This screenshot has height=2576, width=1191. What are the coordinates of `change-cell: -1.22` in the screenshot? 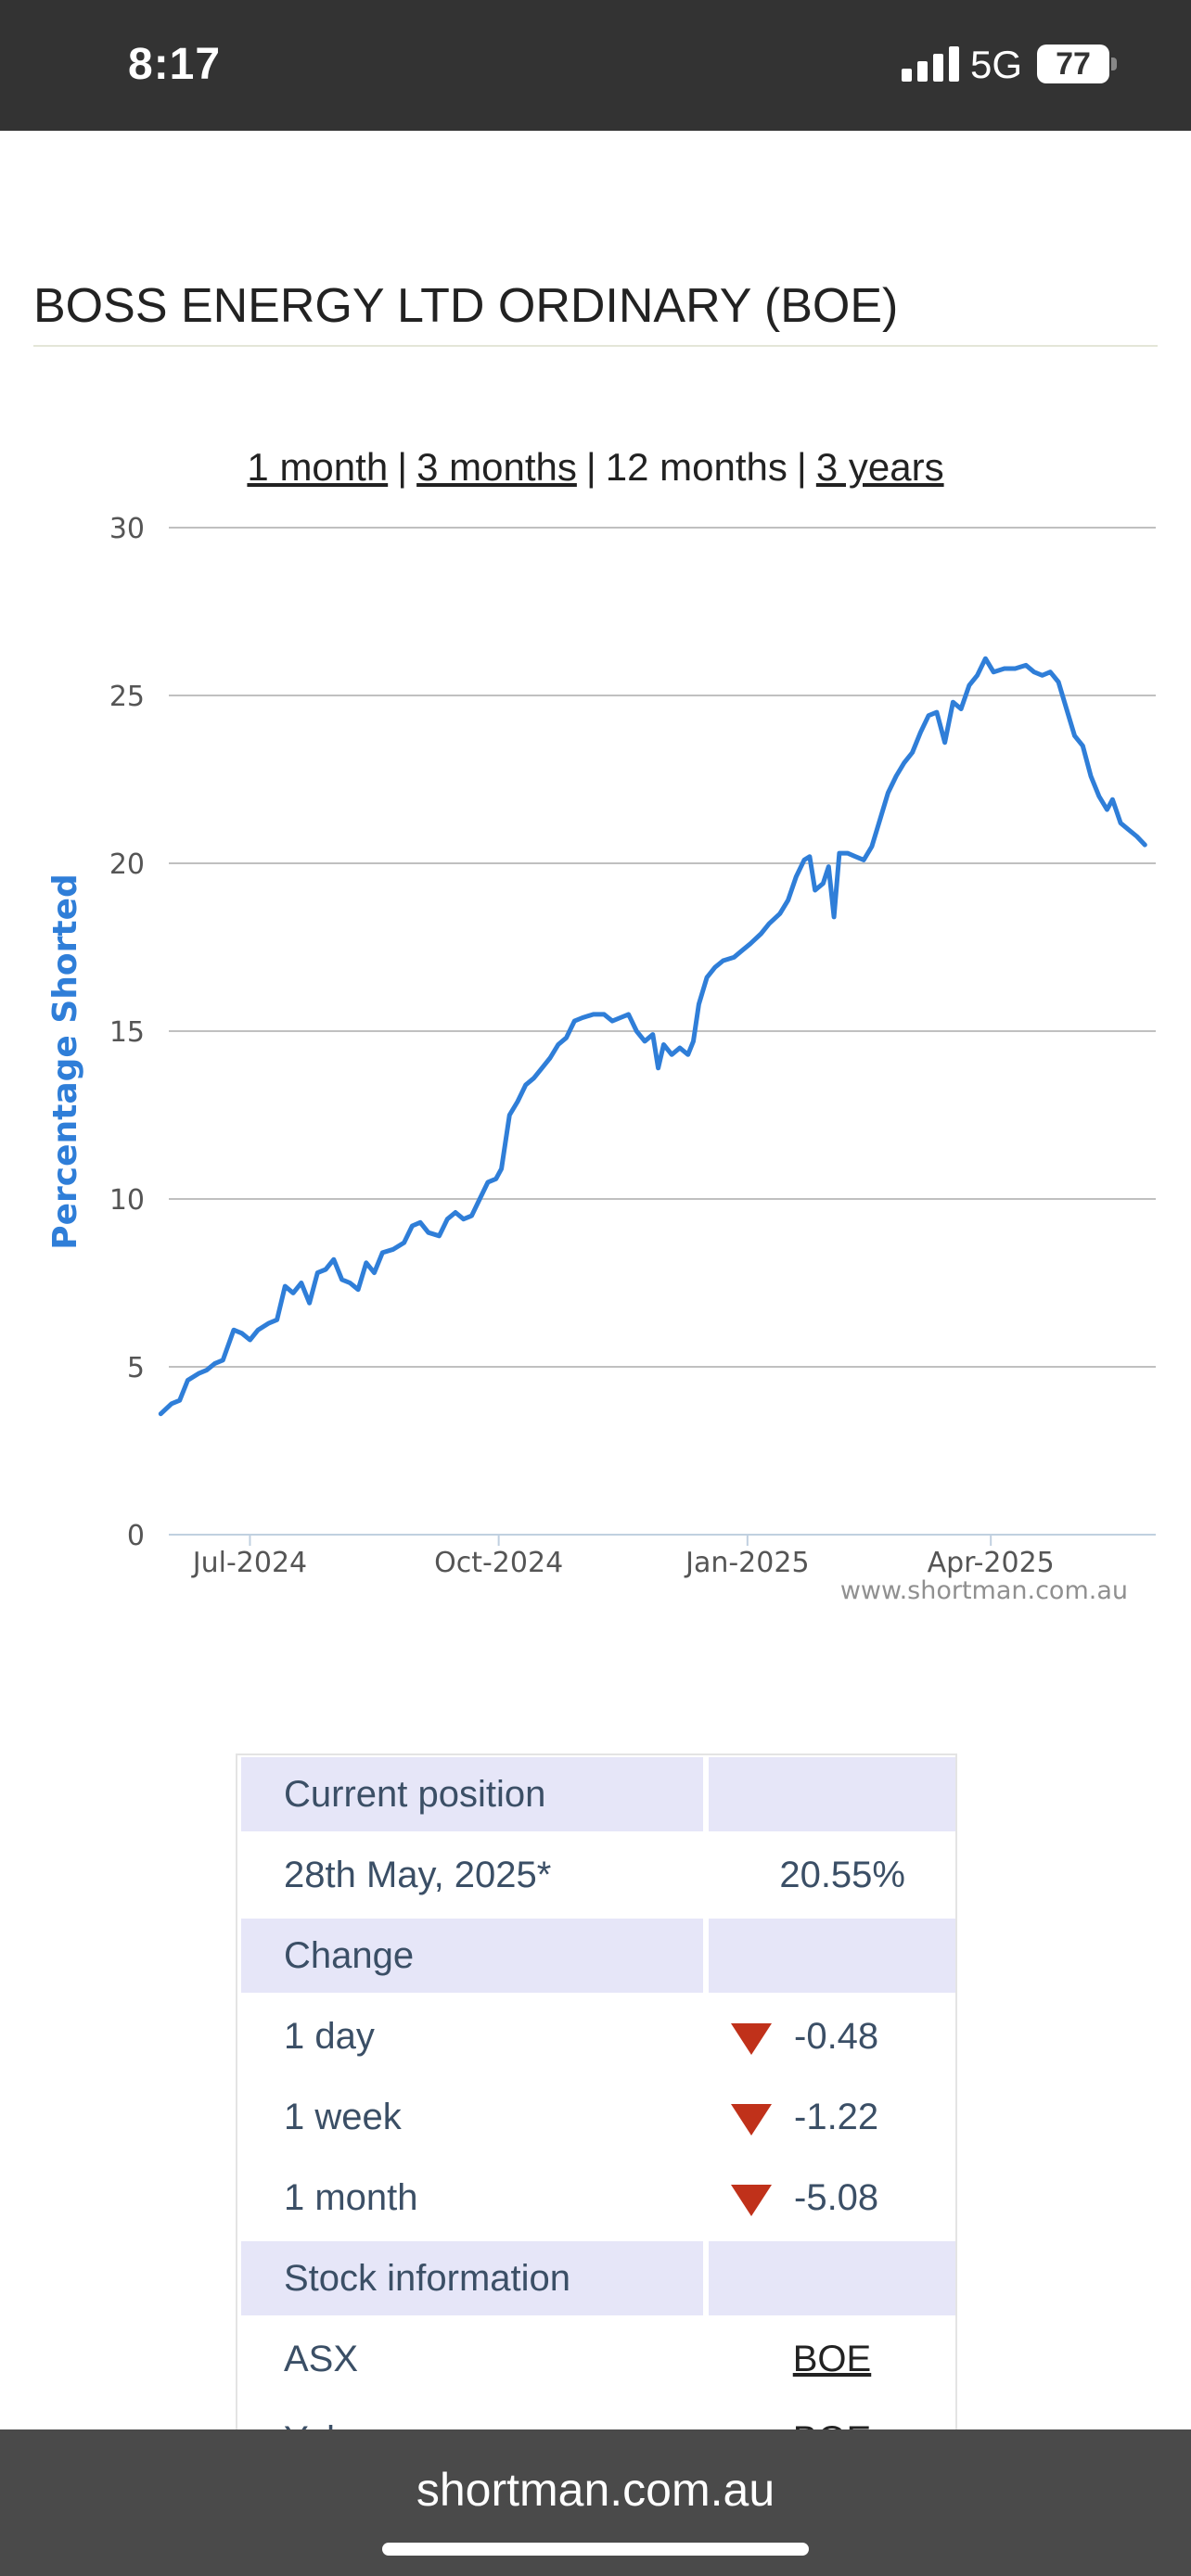 It's located at (832, 2117).